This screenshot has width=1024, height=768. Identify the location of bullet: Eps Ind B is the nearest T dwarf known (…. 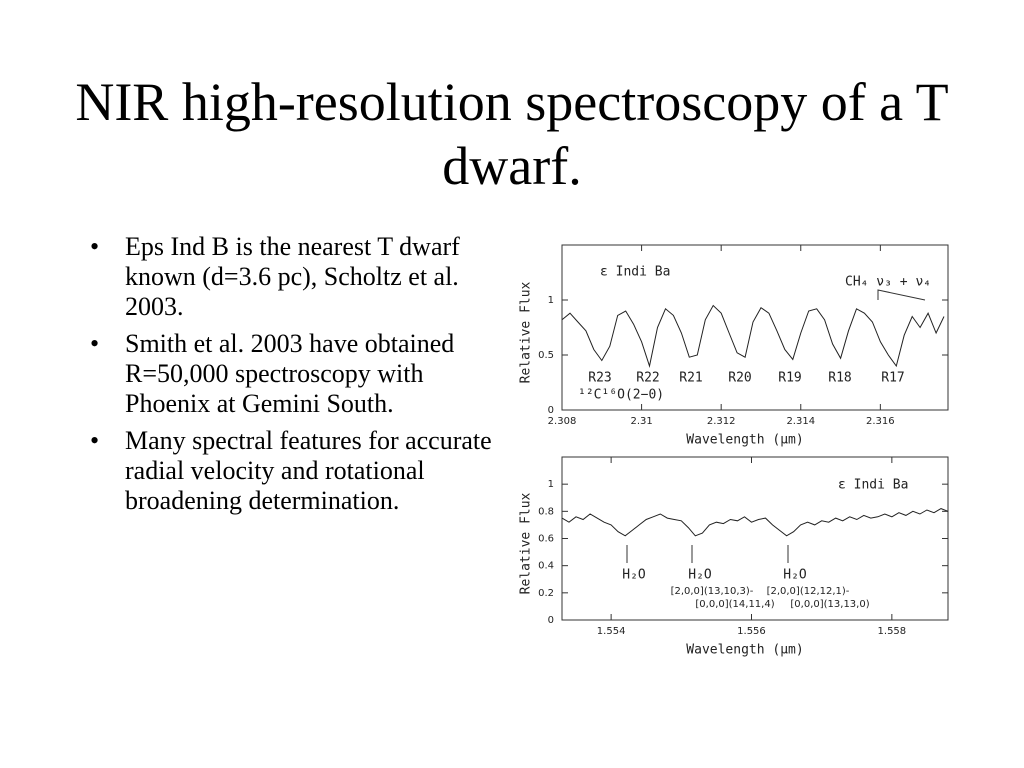
(295, 277).